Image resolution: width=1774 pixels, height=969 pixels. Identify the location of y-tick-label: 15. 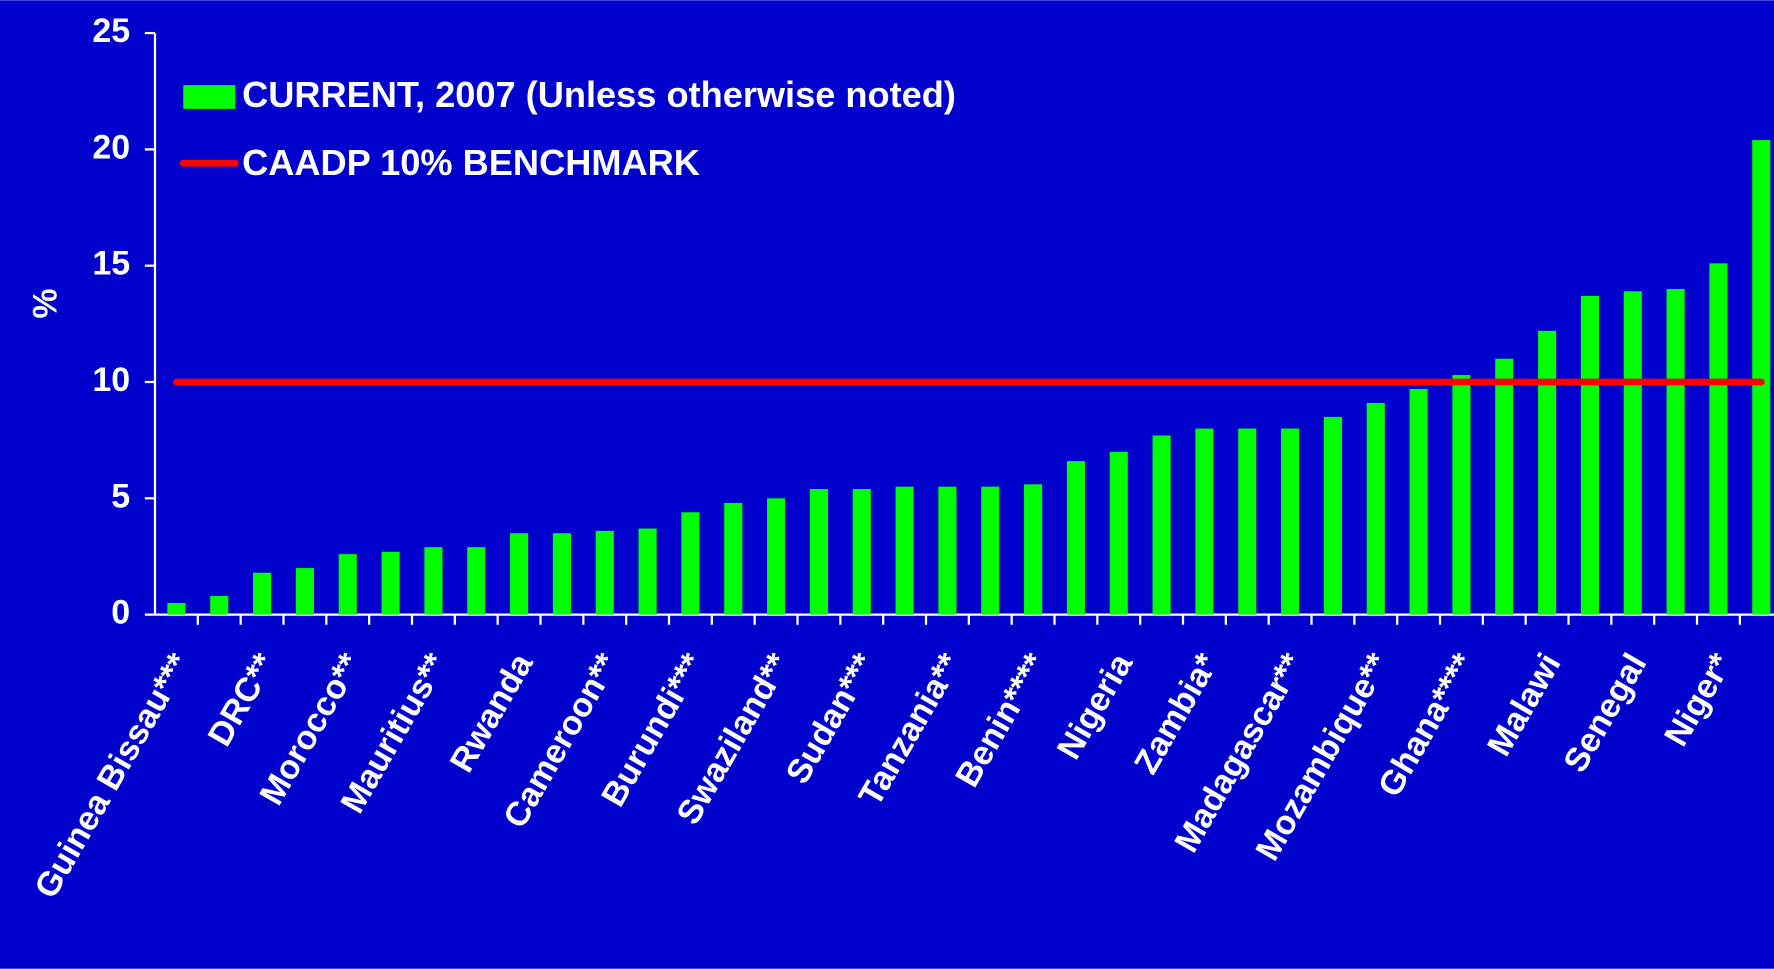
(111, 264).